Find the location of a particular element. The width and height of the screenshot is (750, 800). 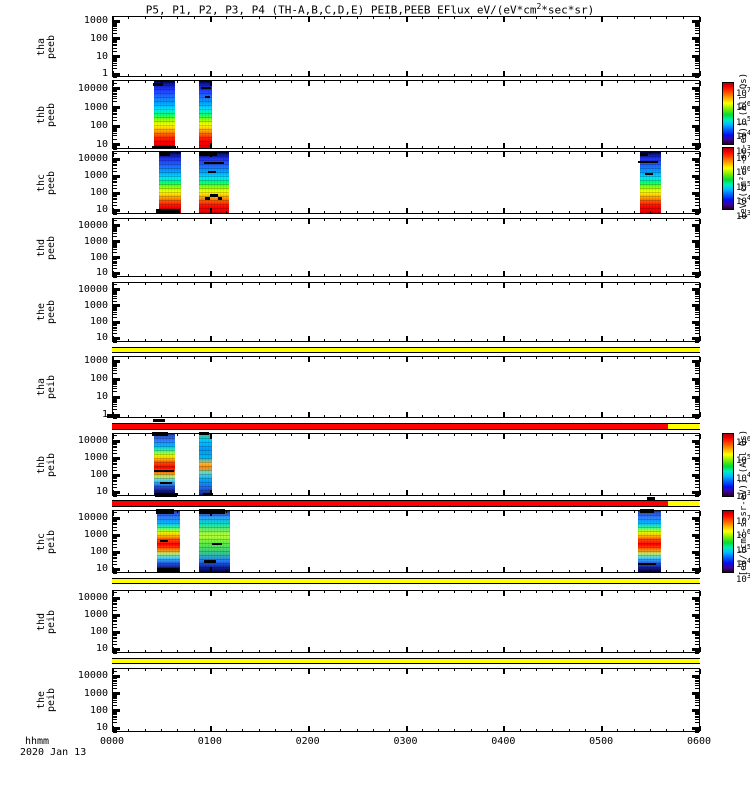

y-tick-label: 10 is located at coordinates (101, 273).